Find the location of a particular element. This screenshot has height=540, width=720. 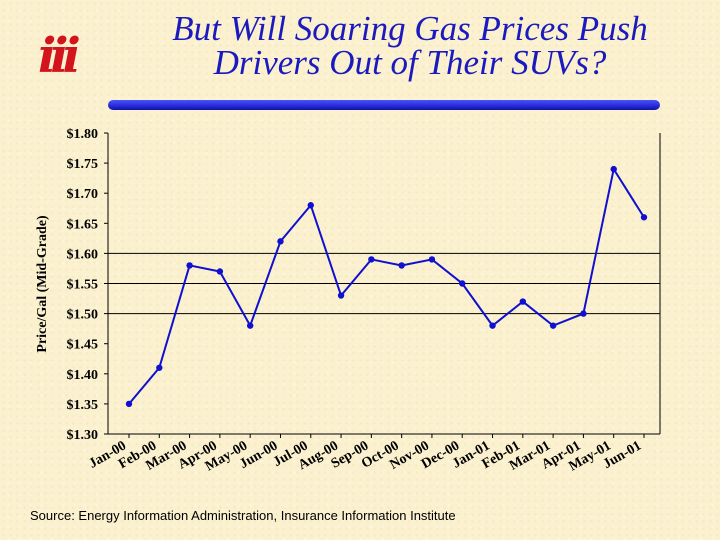

title-line-1: But Will Soaring Gas Prices Push is located at coordinates (410, 28).